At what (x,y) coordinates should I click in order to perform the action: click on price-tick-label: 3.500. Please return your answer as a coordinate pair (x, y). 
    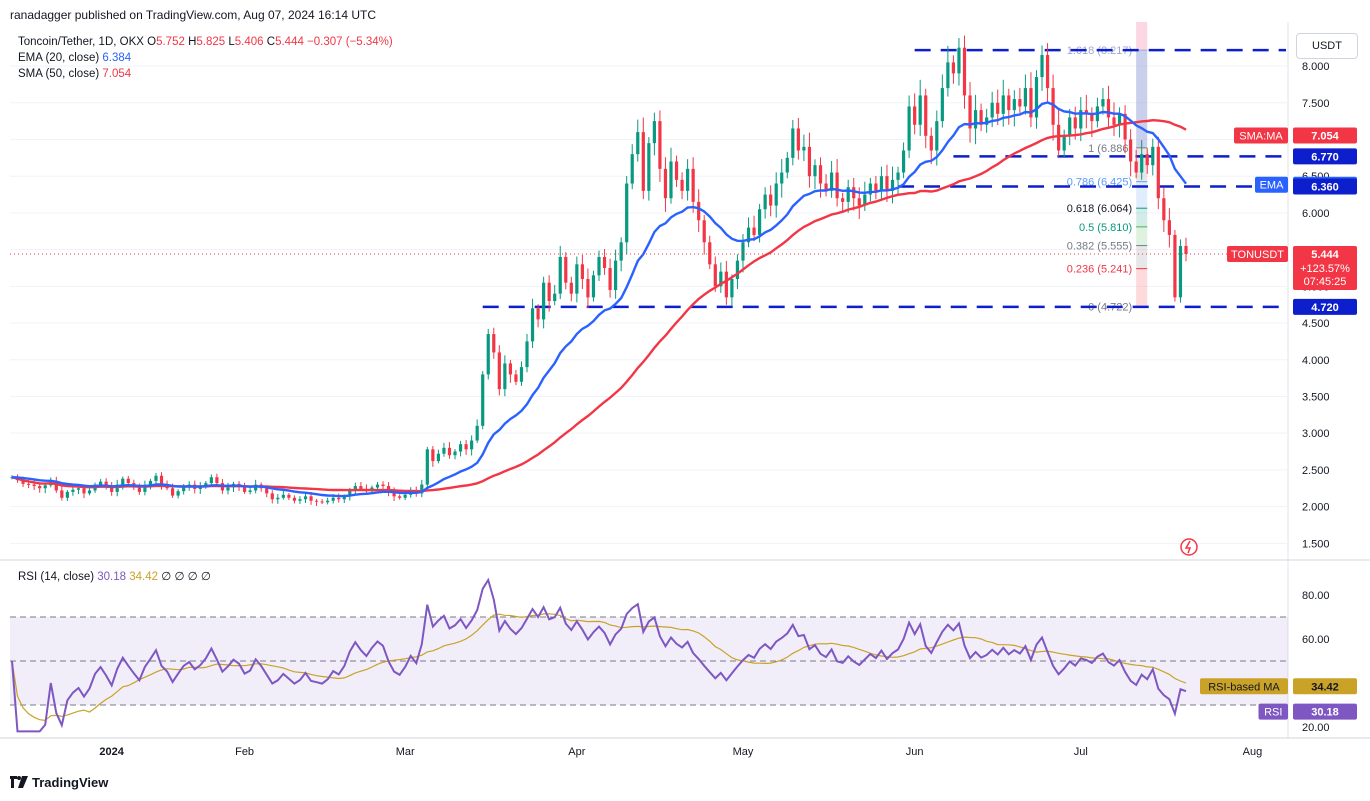
    Looking at the image, I should click on (1316, 397).